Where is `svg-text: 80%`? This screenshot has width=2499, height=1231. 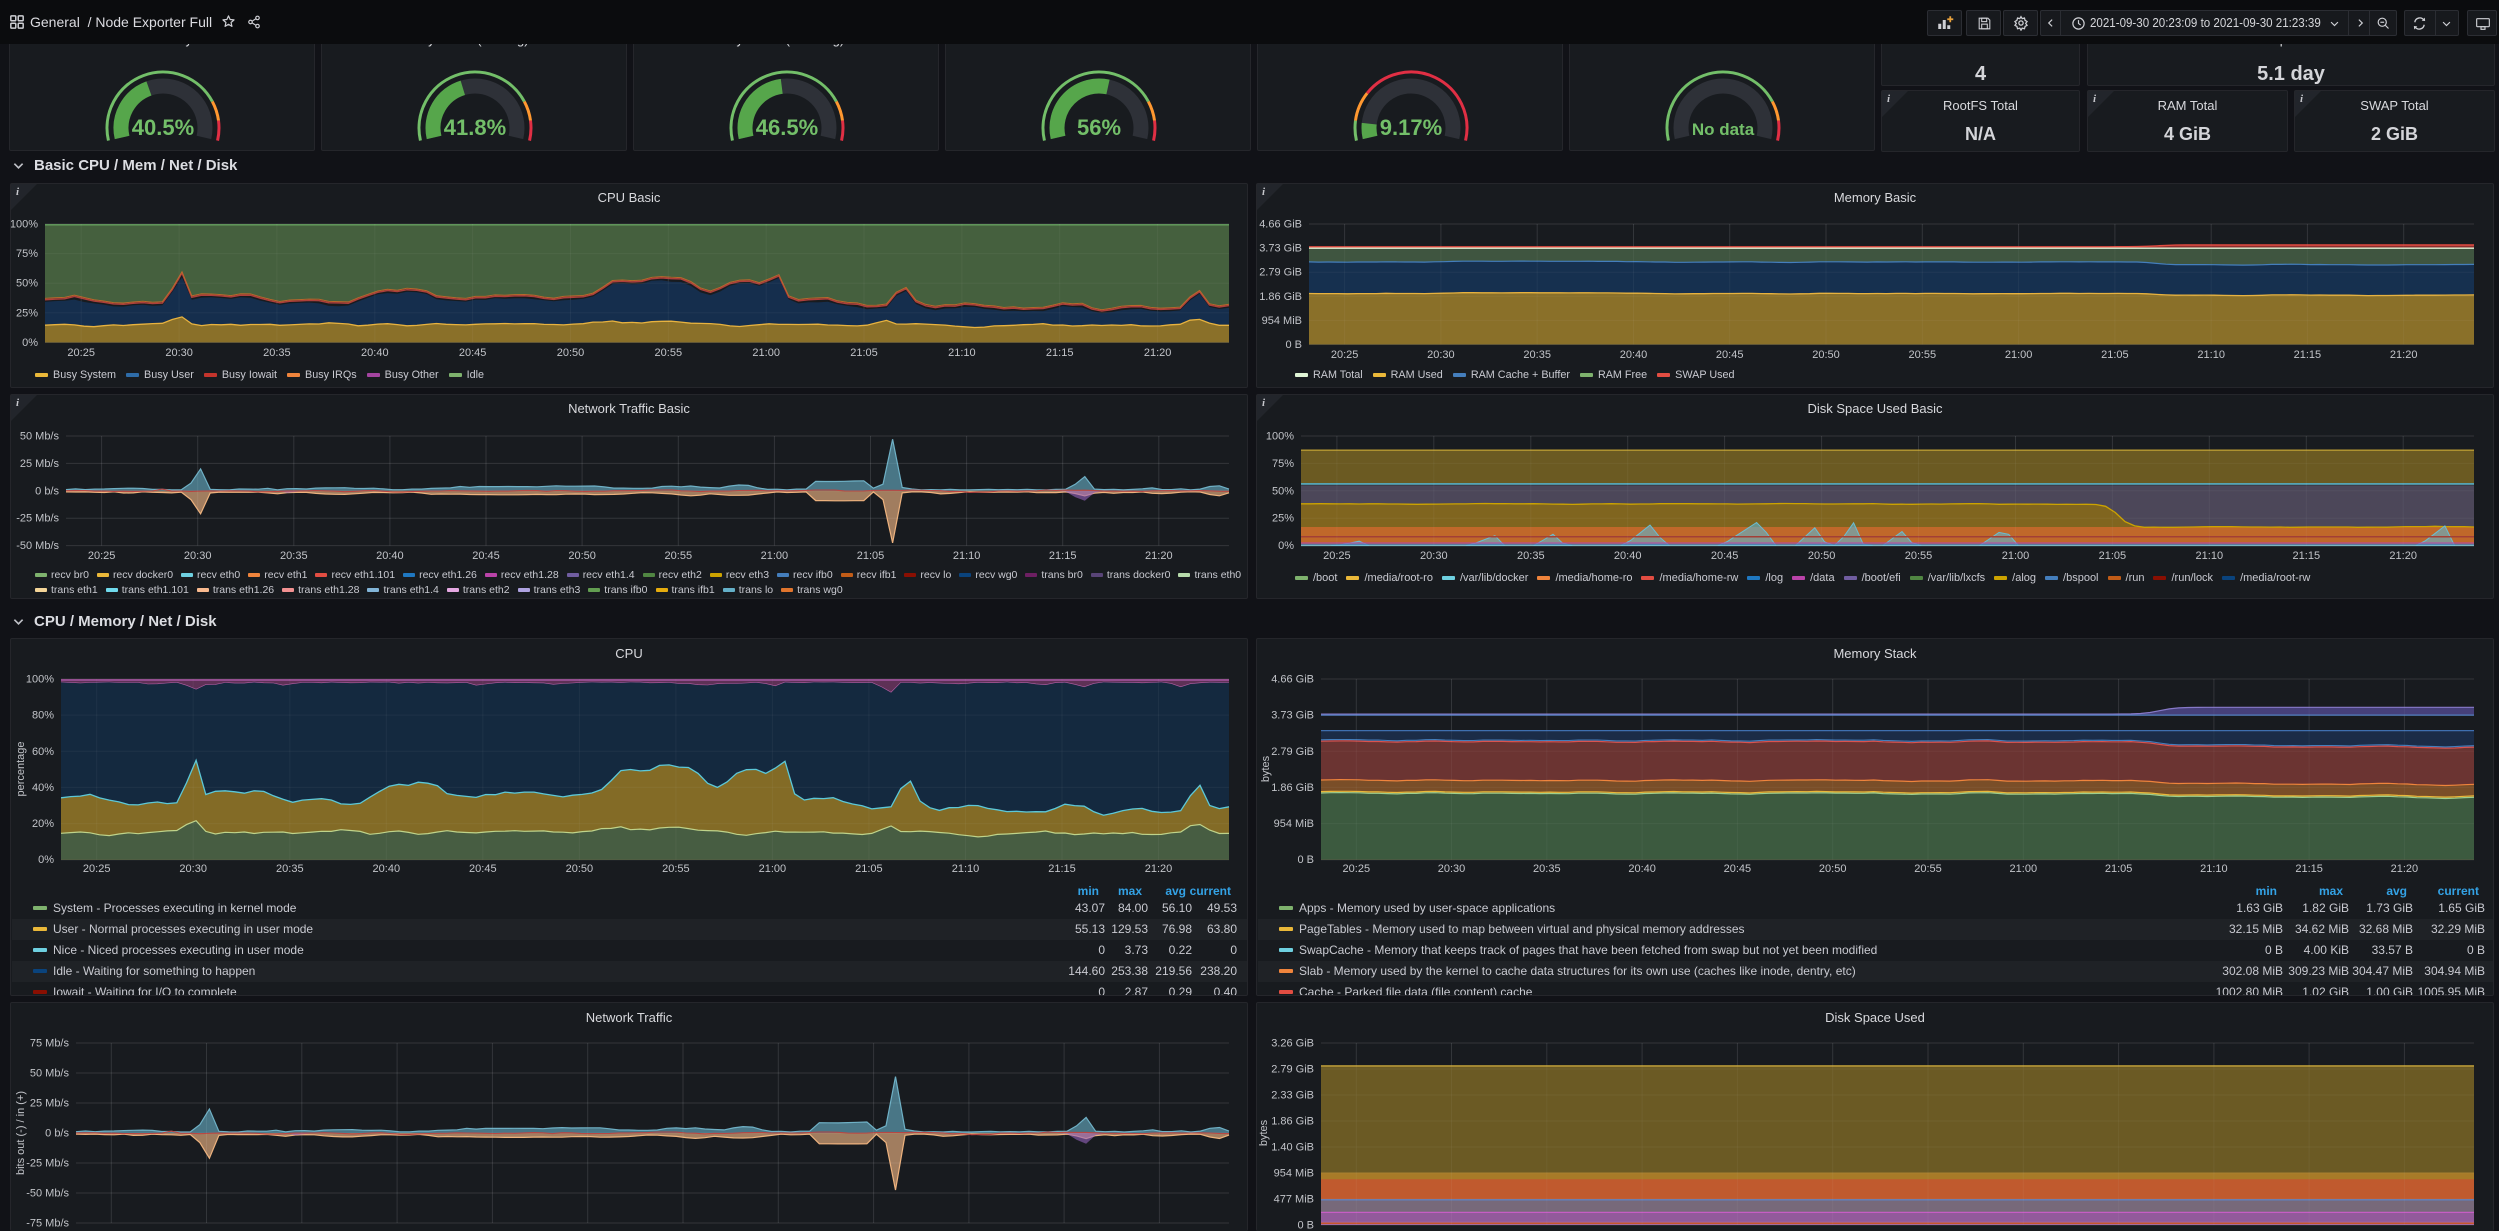
svg-text: 80% is located at coordinates (43, 716).